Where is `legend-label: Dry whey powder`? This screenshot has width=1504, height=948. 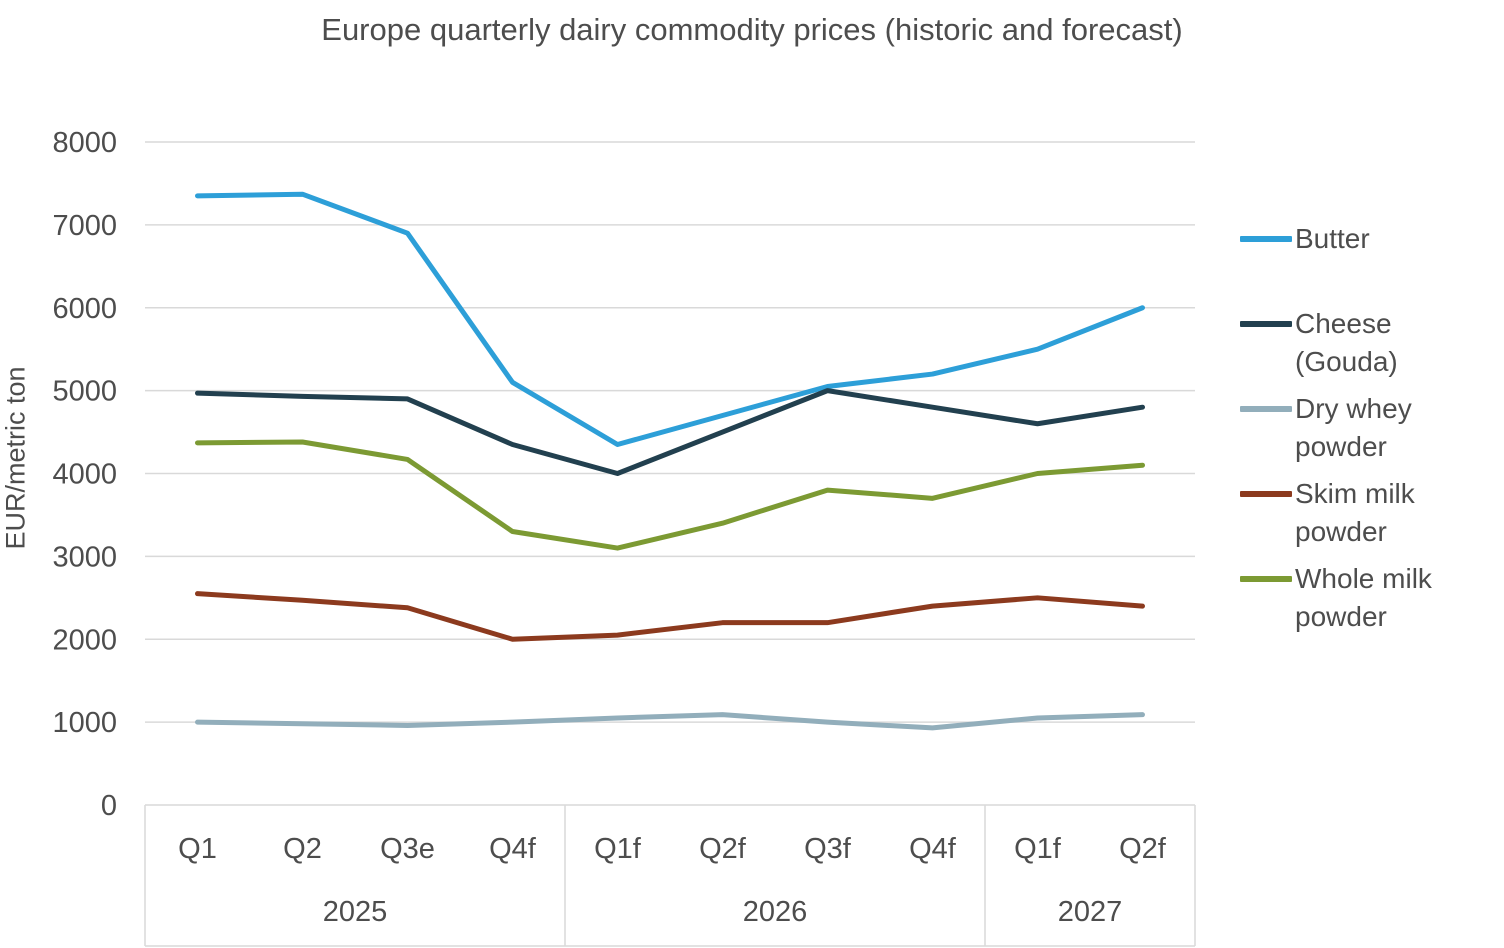 legend-label: Dry whey powder is located at coordinates (1353, 427).